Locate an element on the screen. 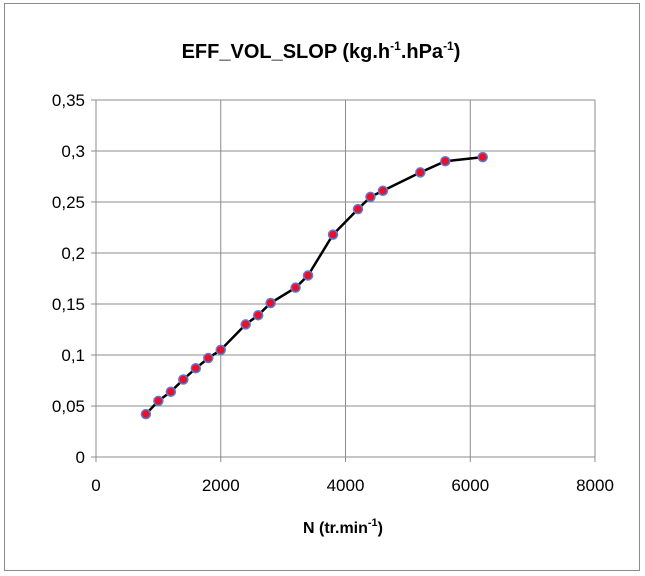 This screenshot has width=645, height=576. chart-title-main: EFF_VOL_SLOP (kg.h is located at coordinates (286, 52).